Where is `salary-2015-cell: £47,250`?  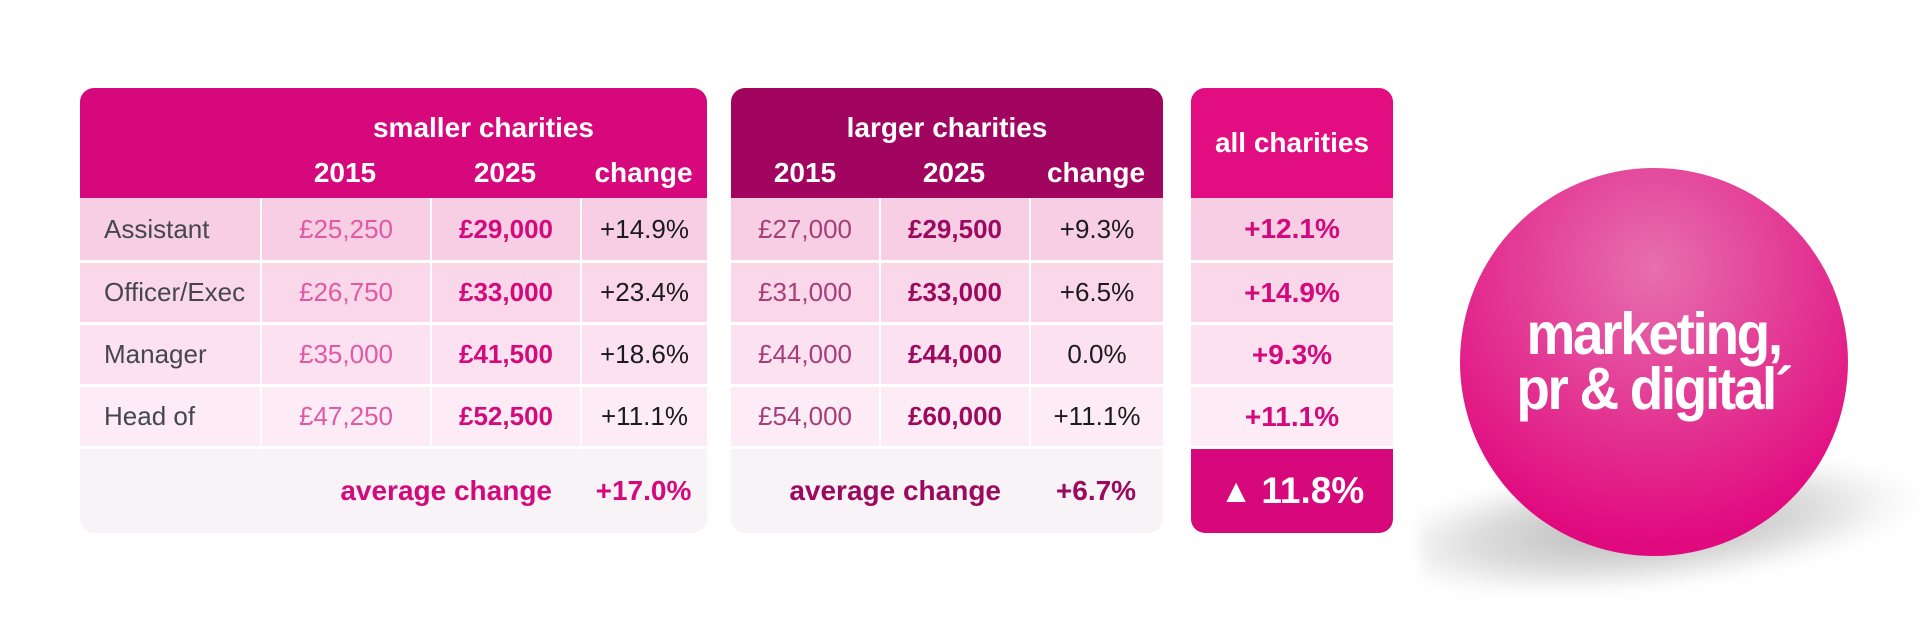 salary-2015-cell: £47,250 is located at coordinates (345, 416).